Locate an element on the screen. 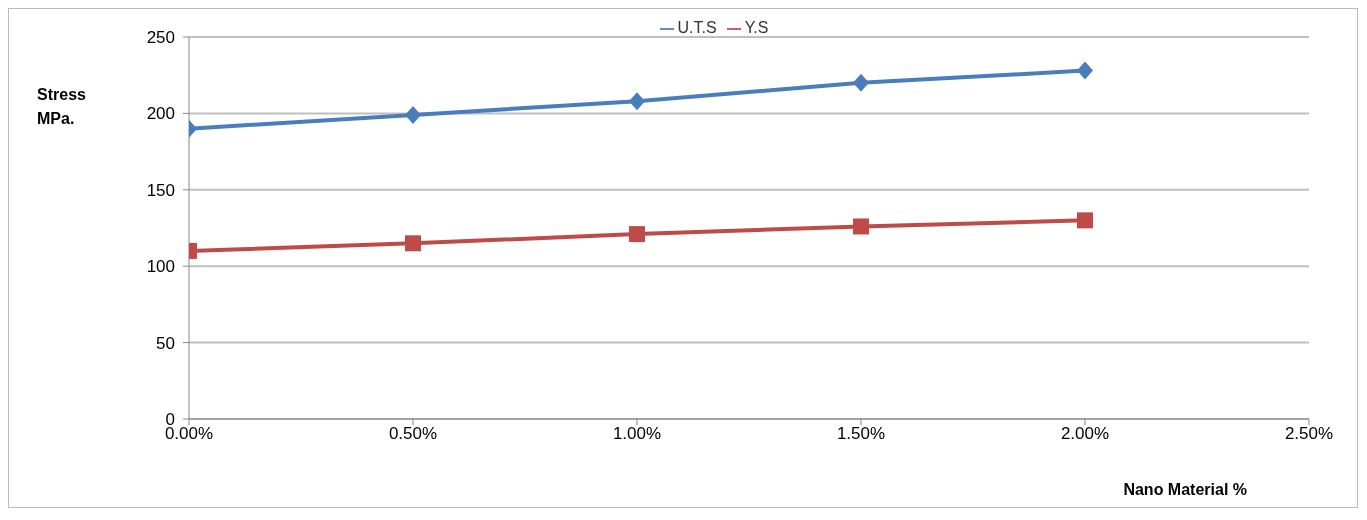 Image resolution: width=1367 pixels, height=520 pixels. y-tick-label: 50 is located at coordinates (165, 343).